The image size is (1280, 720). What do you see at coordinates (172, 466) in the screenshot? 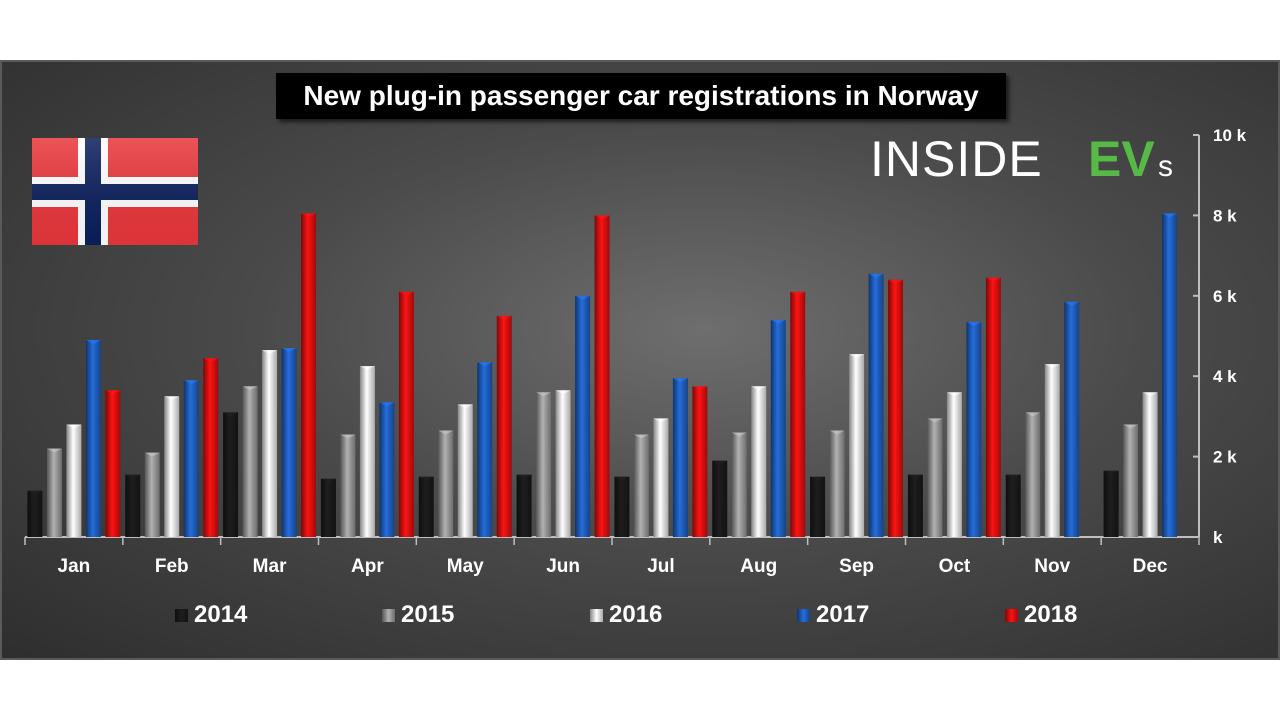
I see `bar-2016-feb` at bounding box center [172, 466].